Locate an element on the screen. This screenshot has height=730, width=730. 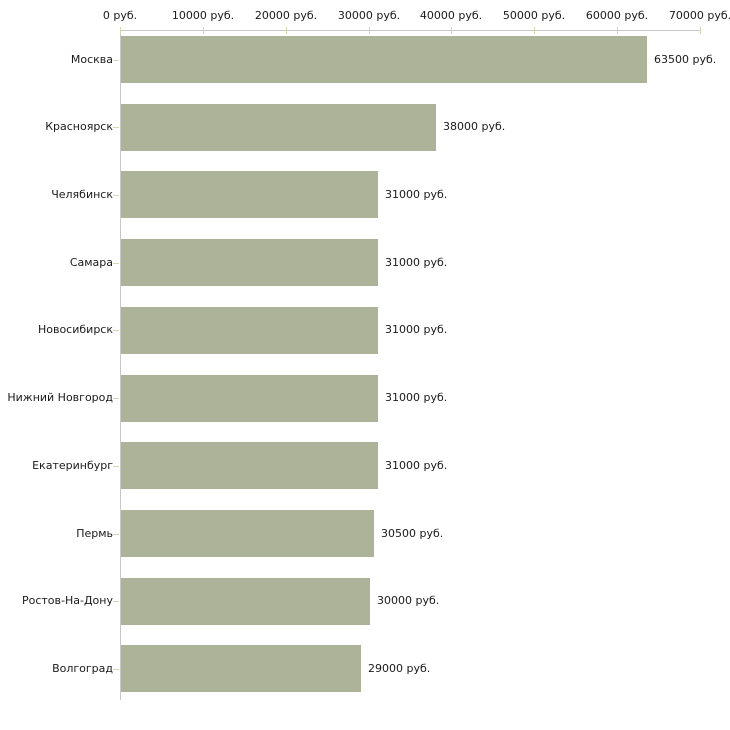
x-axis-tick-label: 70000 руб. is located at coordinates (699, 15).